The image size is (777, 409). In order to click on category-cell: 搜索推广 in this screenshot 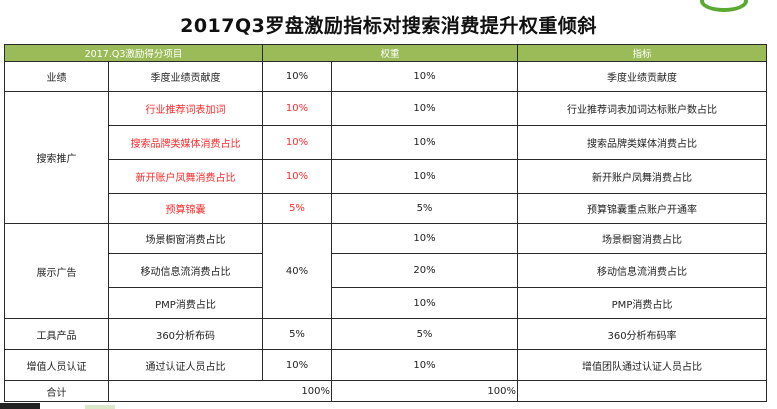, I will do `click(56, 157)`.